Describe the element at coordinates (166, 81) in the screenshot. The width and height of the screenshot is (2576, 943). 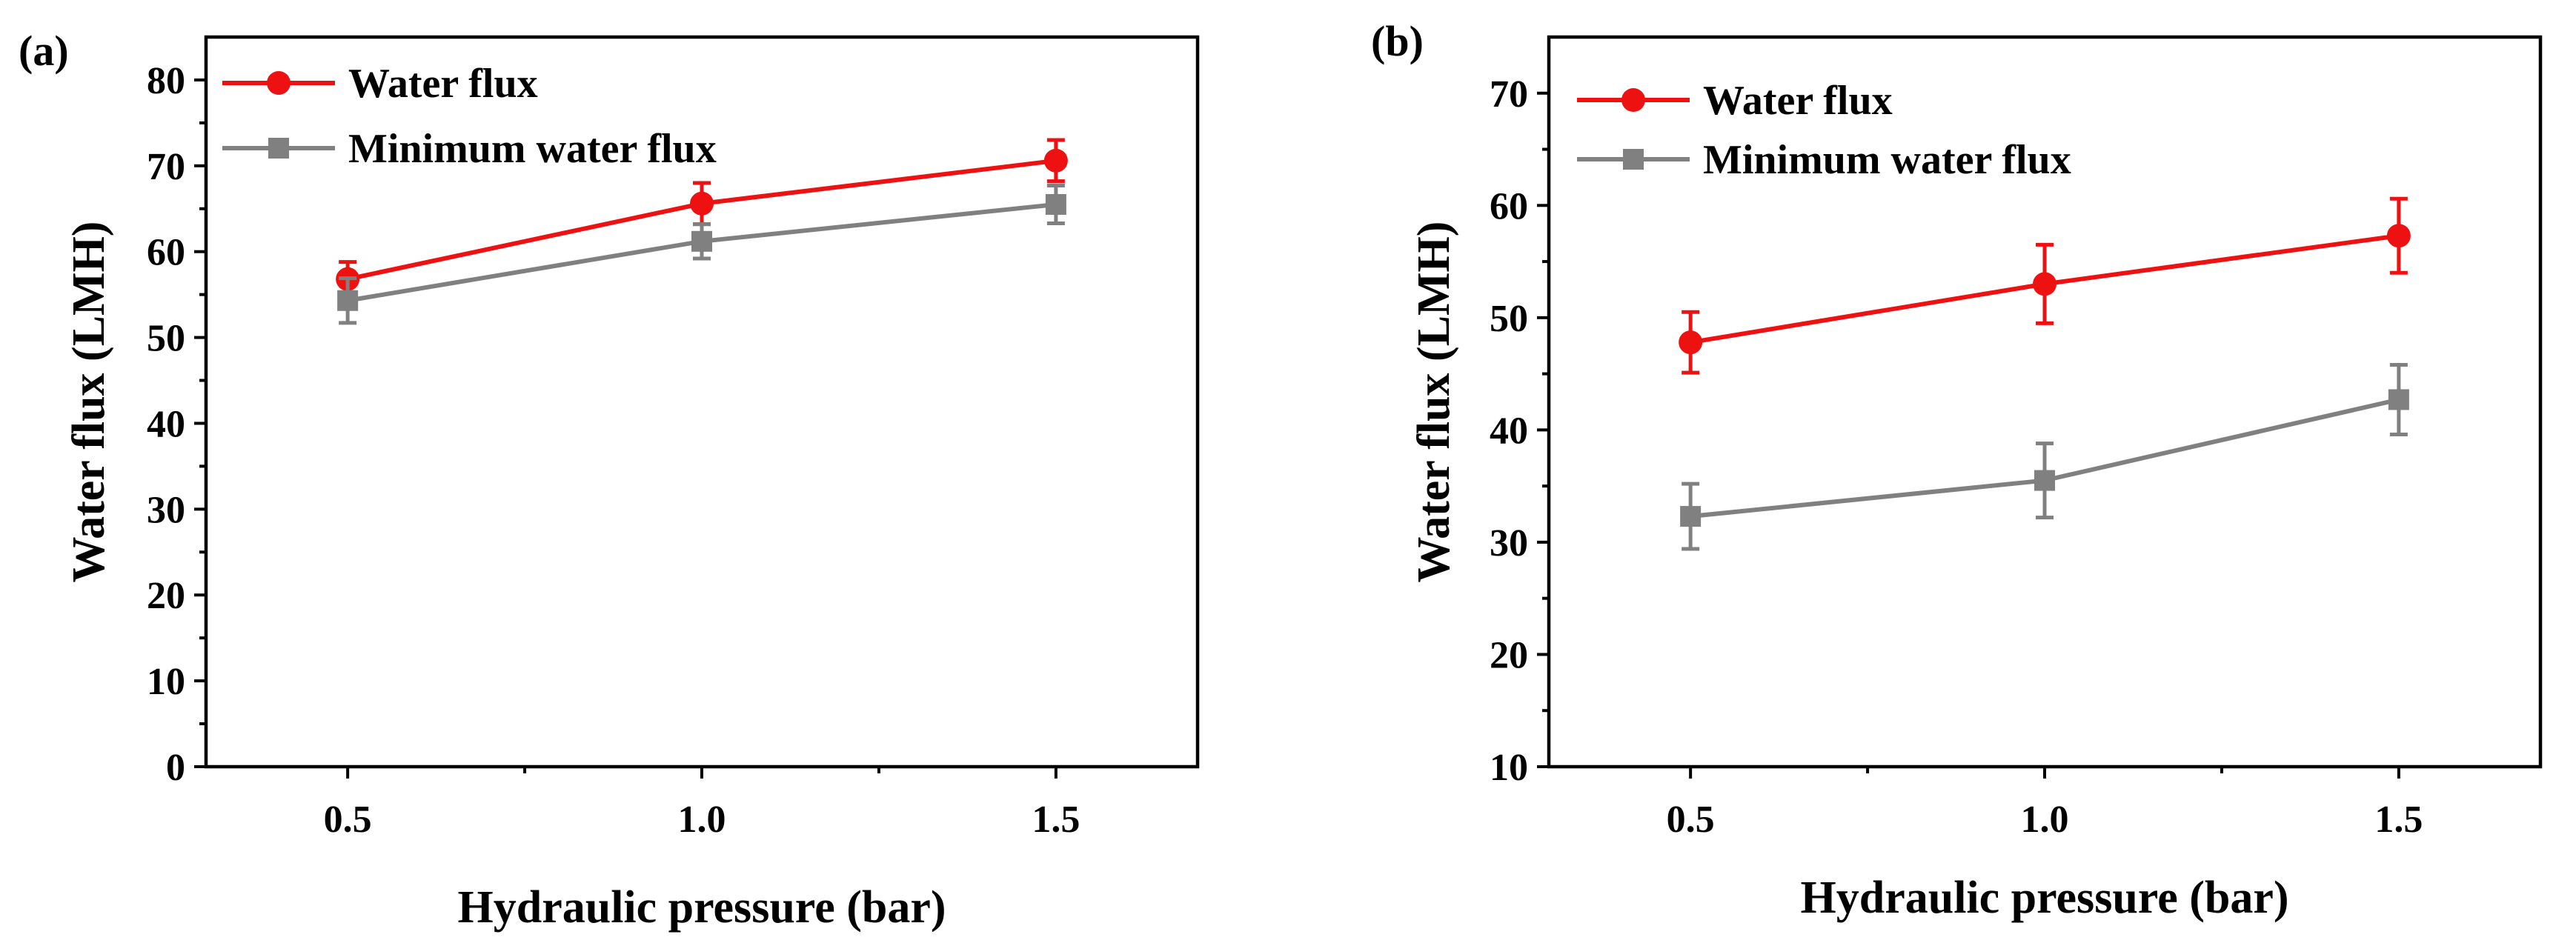
I see `y-tick-label: 80` at that location.